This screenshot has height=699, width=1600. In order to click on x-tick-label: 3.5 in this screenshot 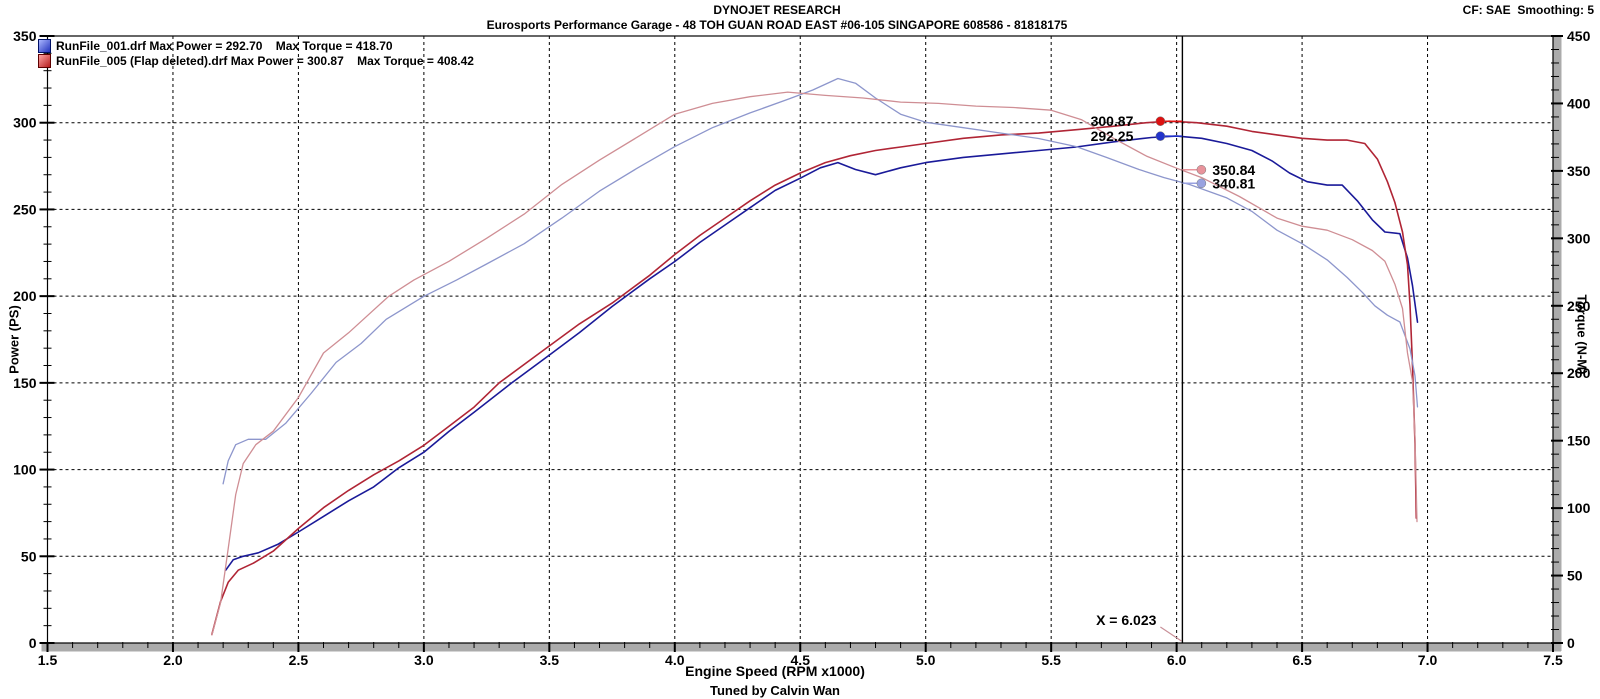, I will do `click(550, 660)`.